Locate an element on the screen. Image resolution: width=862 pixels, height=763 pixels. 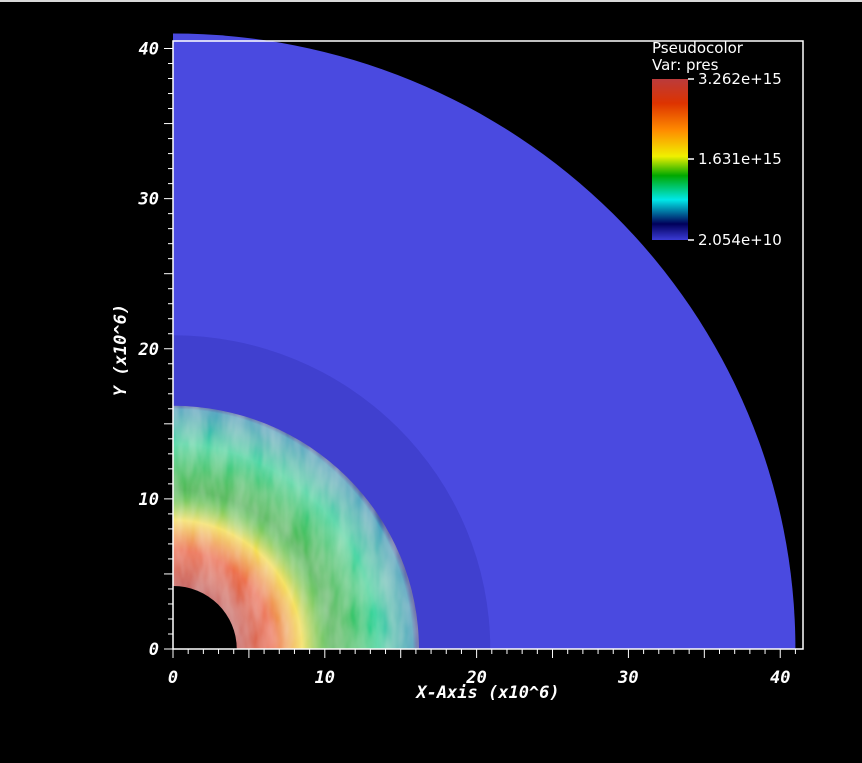
x-axis-ticks is located at coordinates (484, 653).